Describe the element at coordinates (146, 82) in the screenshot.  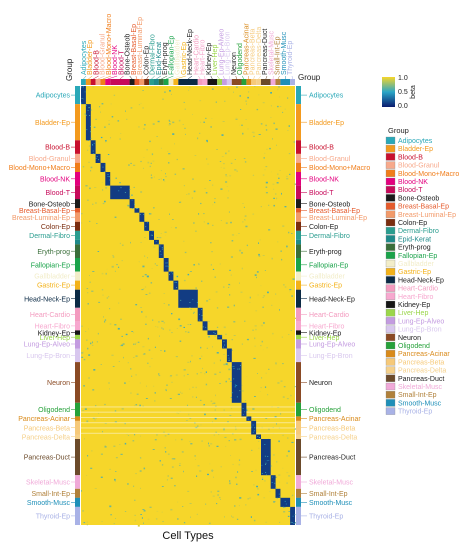
I see `top-bar-colon-ep` at that location.